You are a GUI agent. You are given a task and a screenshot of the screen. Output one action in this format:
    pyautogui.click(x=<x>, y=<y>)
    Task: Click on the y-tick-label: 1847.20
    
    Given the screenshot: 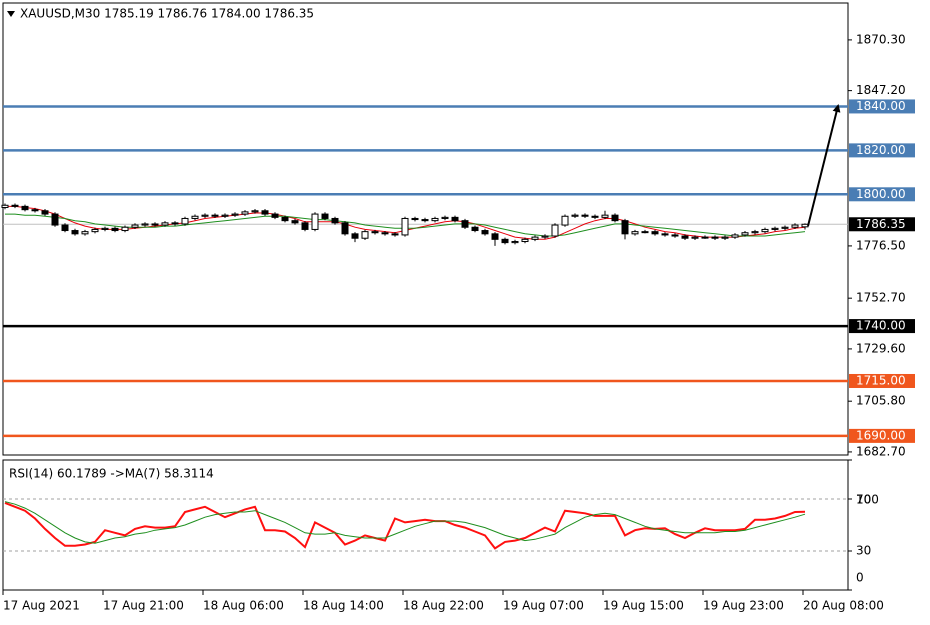 What is the action you would take?
    pyautogui.click(x=881, y=90)
    